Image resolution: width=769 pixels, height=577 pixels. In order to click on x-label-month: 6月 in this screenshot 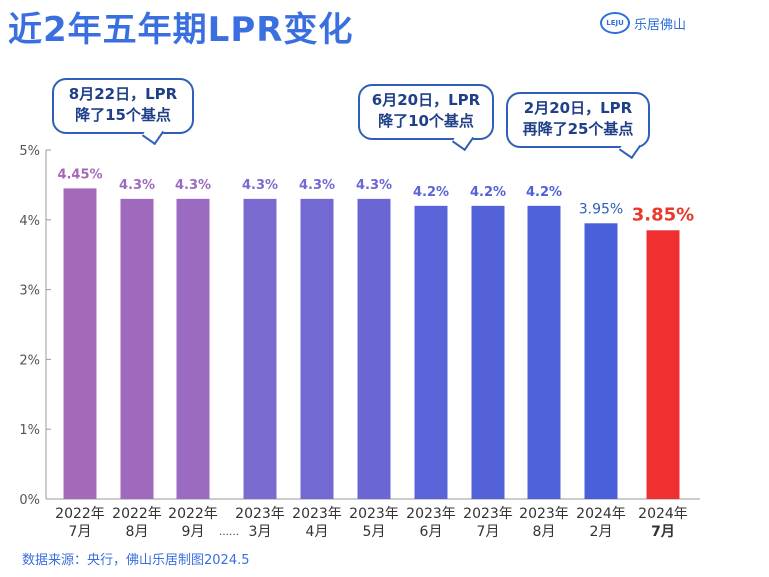, I will do `click(431, 532)`.